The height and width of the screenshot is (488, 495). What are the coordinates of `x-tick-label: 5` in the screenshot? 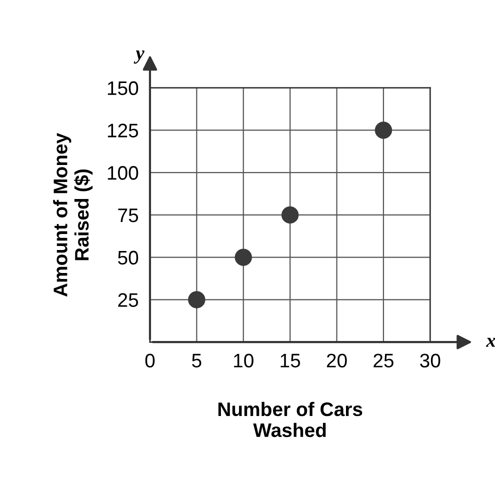 It's located at (197, 361).